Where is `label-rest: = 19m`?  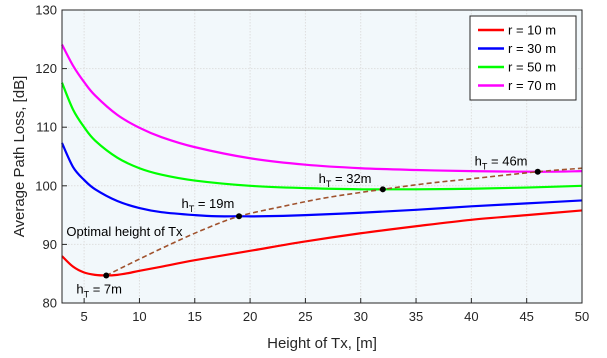 label-rest: = 19m is located at coordinates (214, 203).